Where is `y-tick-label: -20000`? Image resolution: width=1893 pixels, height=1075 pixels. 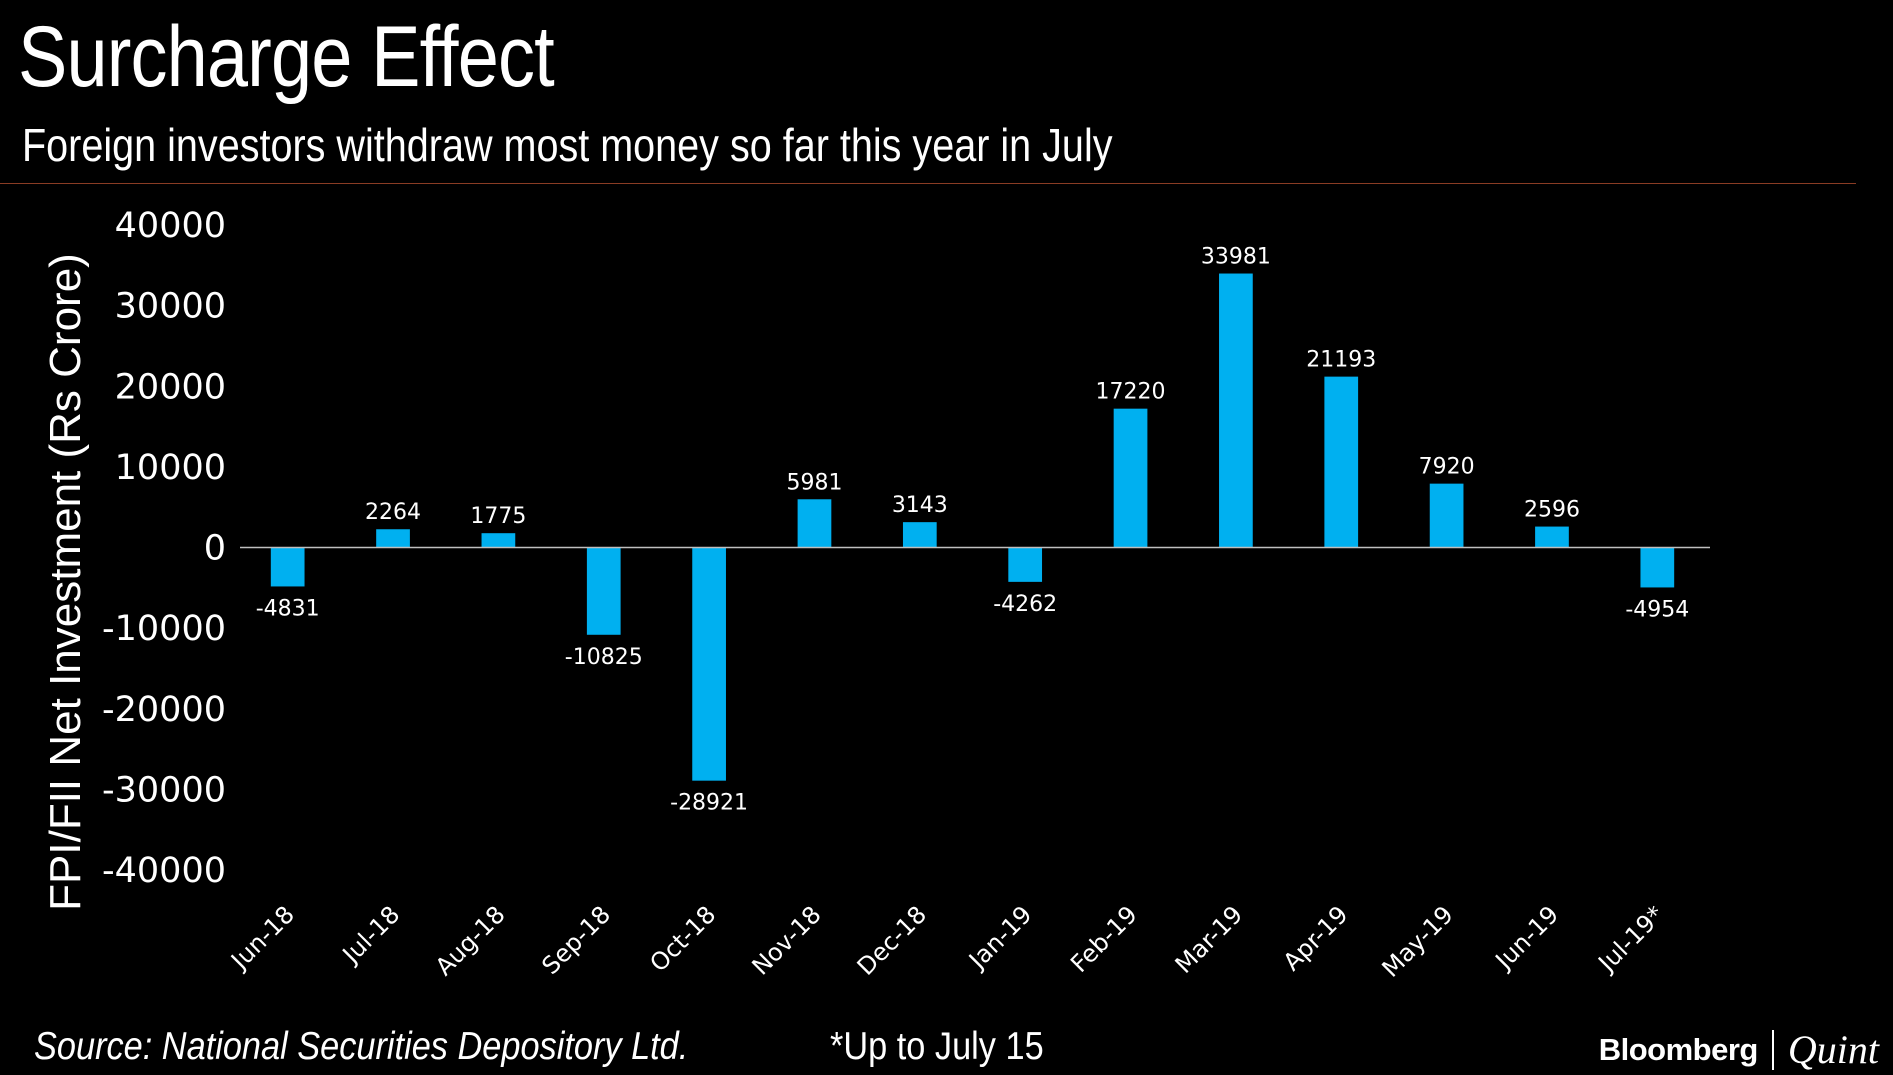
y-tick-label: -20000 is located at coordinates (164, 710).